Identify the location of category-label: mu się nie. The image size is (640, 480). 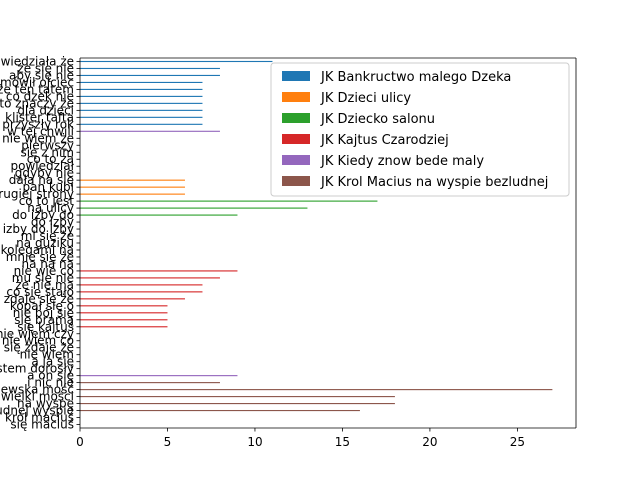
(43, 278).